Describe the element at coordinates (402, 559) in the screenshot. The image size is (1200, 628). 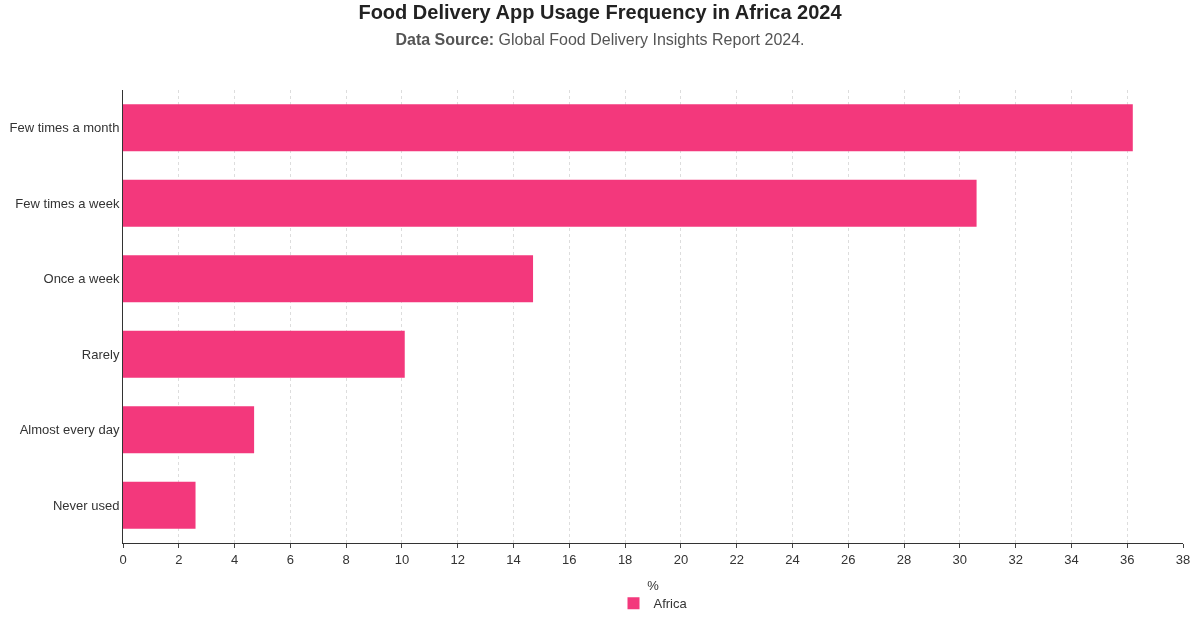
I see `x-tick-label: 10` at that location.